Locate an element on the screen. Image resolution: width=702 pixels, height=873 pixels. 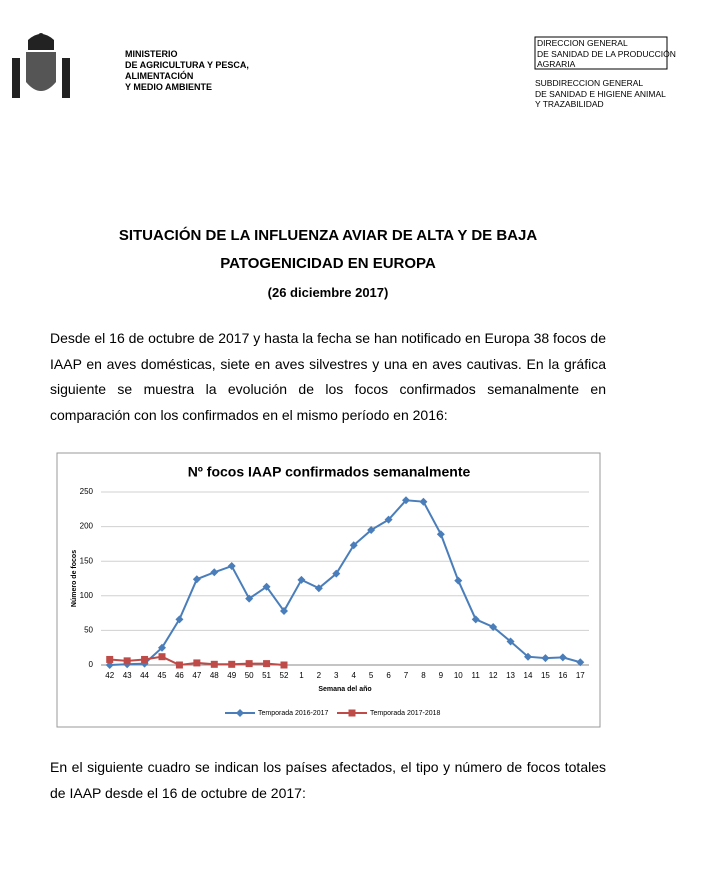
x-tick-label: 1 is located at coordinates (301, 675).